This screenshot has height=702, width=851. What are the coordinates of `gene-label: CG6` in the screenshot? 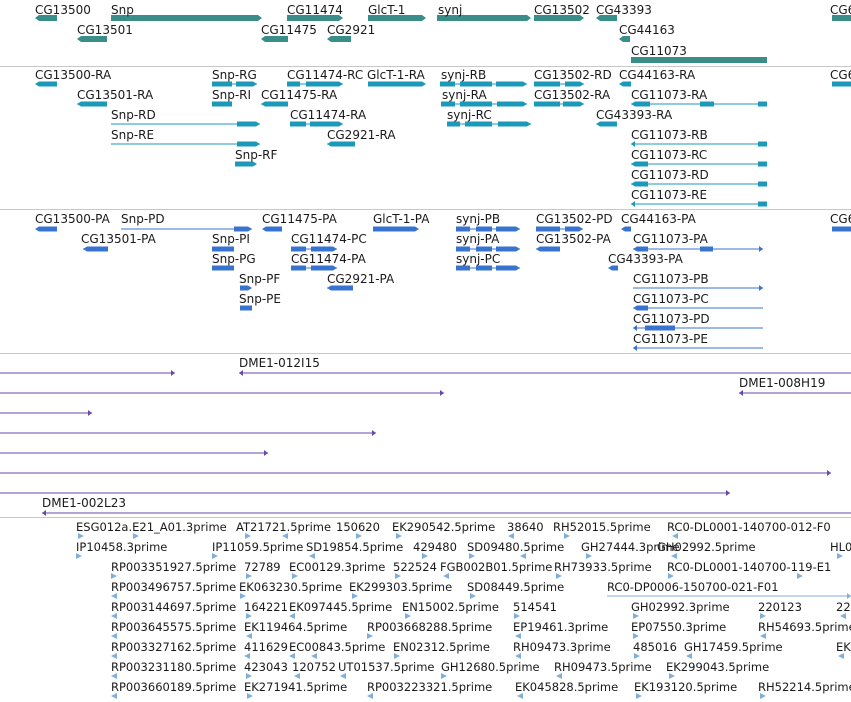 It's located at (840, 10).